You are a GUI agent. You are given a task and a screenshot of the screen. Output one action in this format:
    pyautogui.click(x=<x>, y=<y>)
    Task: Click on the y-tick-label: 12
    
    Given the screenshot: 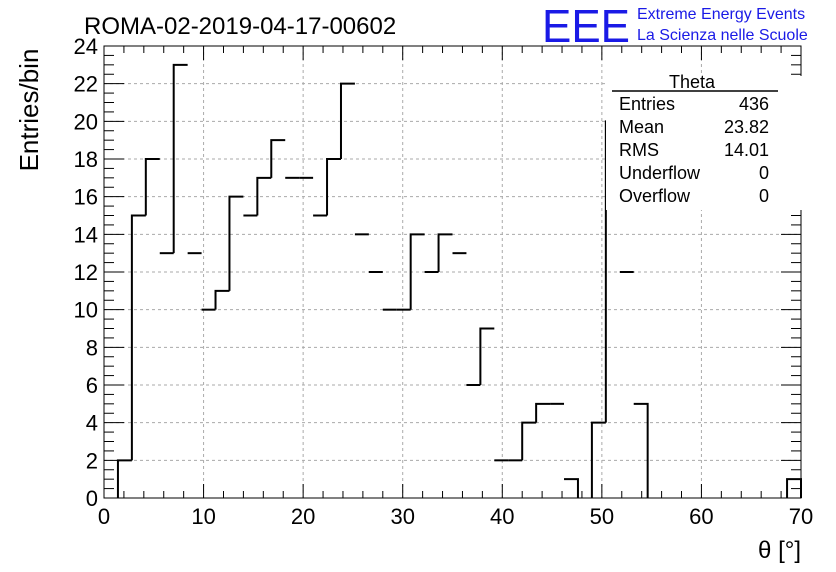 What is the action you would take?
    pyautogui.click(x=86, y=272)
    